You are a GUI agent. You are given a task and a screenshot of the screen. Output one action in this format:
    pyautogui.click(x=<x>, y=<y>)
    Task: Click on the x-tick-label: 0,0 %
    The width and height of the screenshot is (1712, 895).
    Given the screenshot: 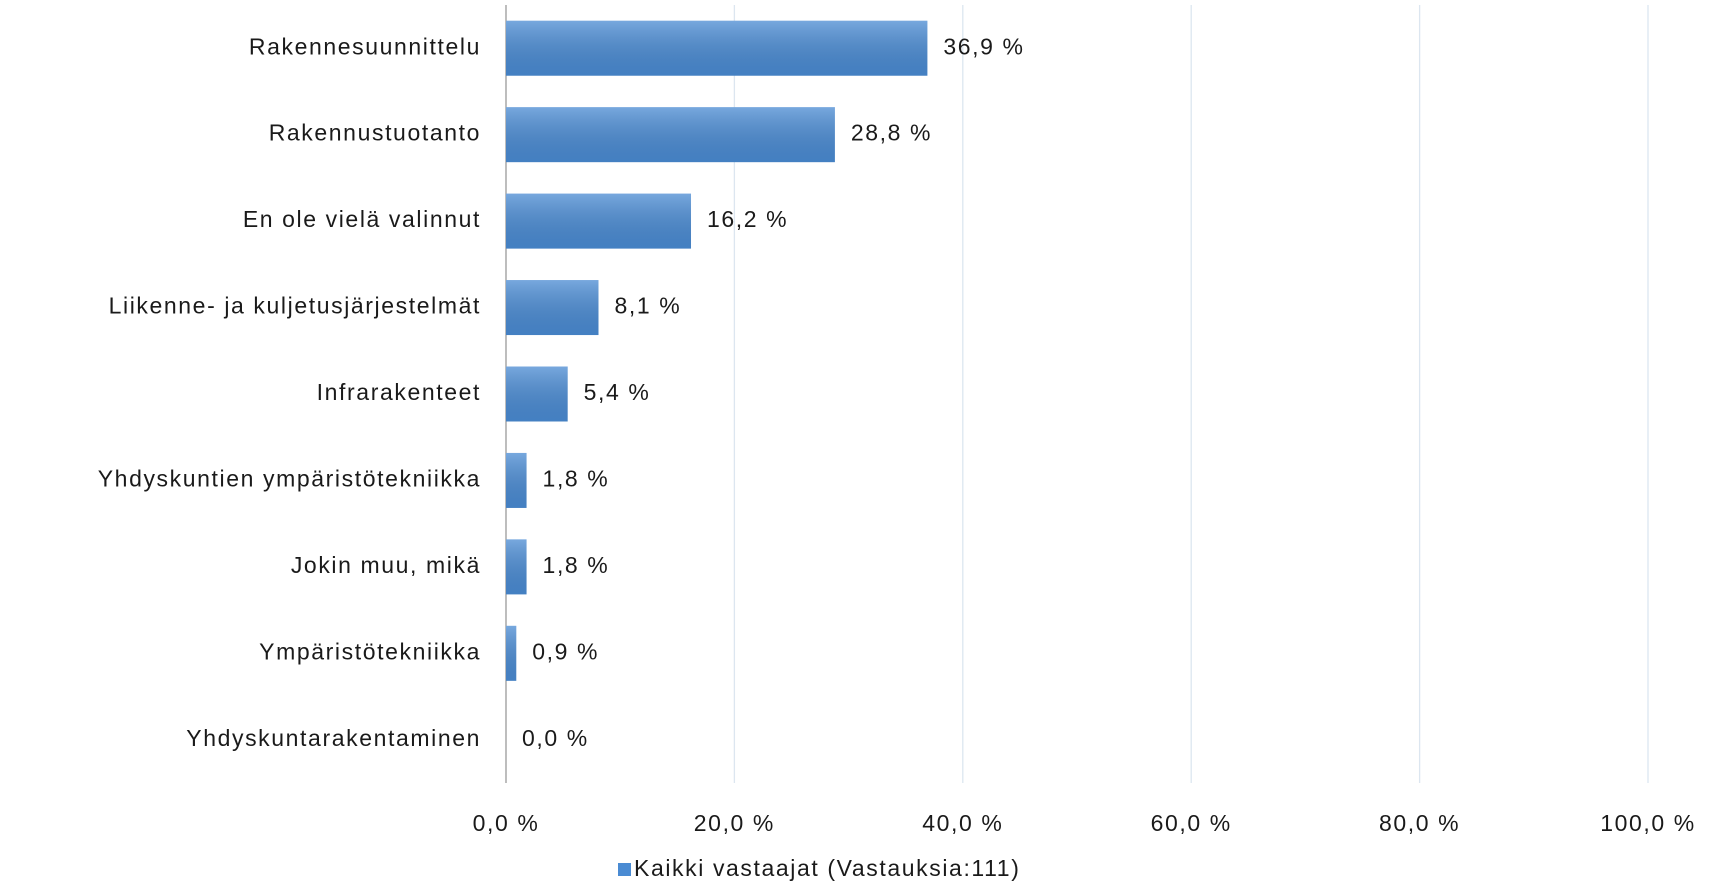 What is the action you would take?
    pyautogui.click(x=506, y=823)
    